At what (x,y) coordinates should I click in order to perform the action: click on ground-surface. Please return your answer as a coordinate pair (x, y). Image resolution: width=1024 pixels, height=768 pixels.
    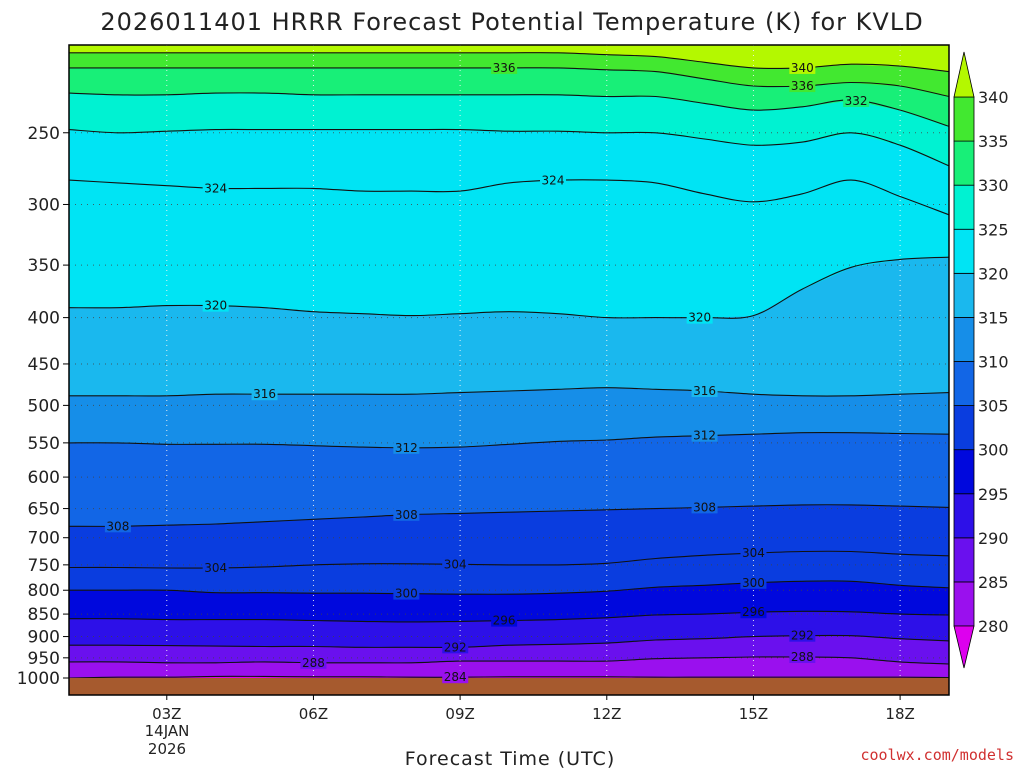
    Looking at the image, I should click on (509, 686).